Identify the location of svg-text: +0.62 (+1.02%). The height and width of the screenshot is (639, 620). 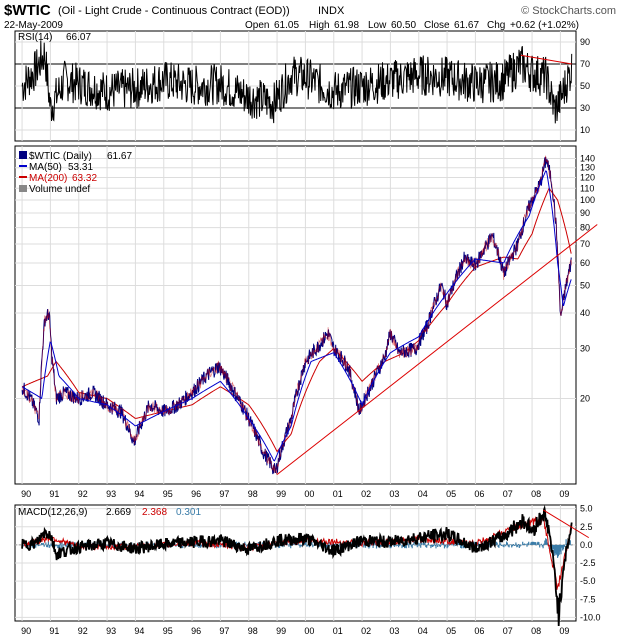
(544, 25).